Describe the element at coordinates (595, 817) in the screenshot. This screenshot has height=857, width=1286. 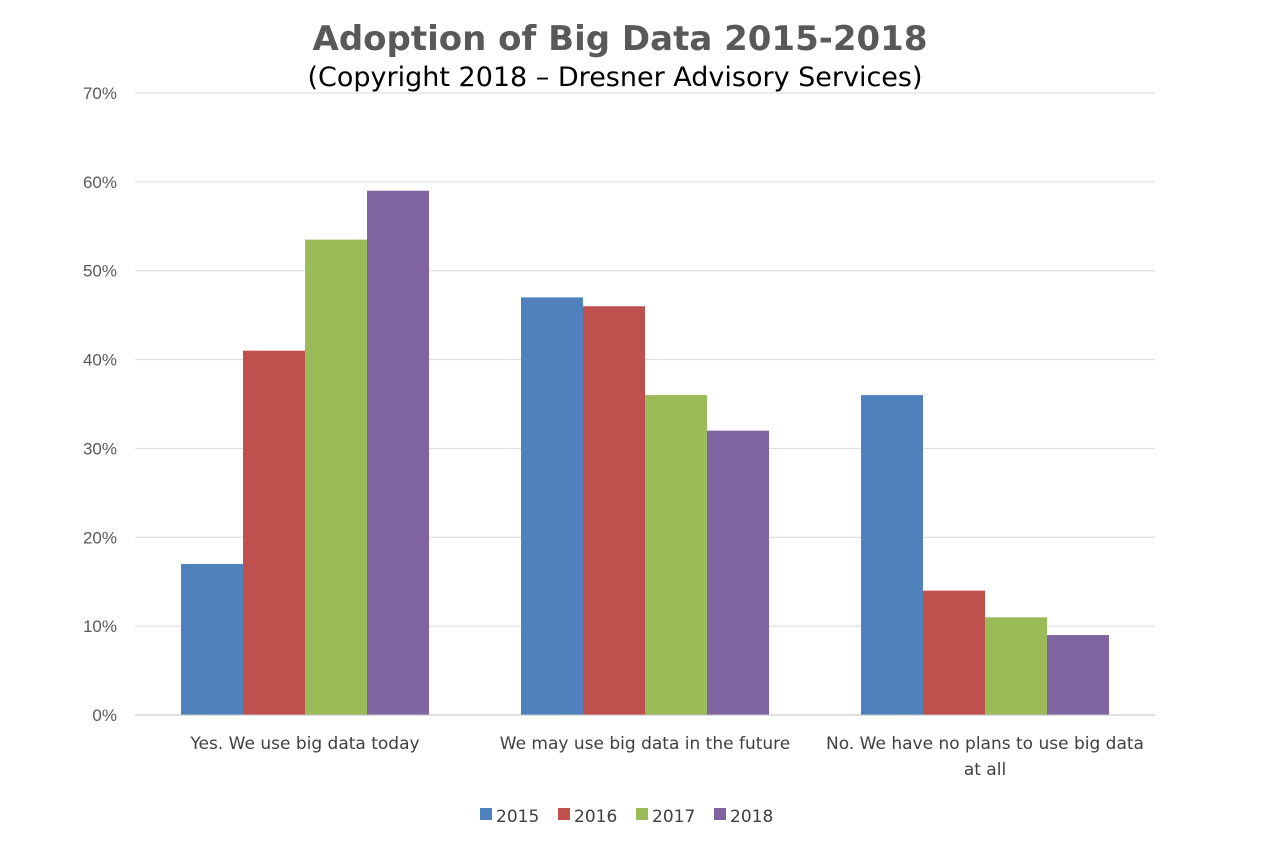
I see `legend-label-2016: 2016` at that location.